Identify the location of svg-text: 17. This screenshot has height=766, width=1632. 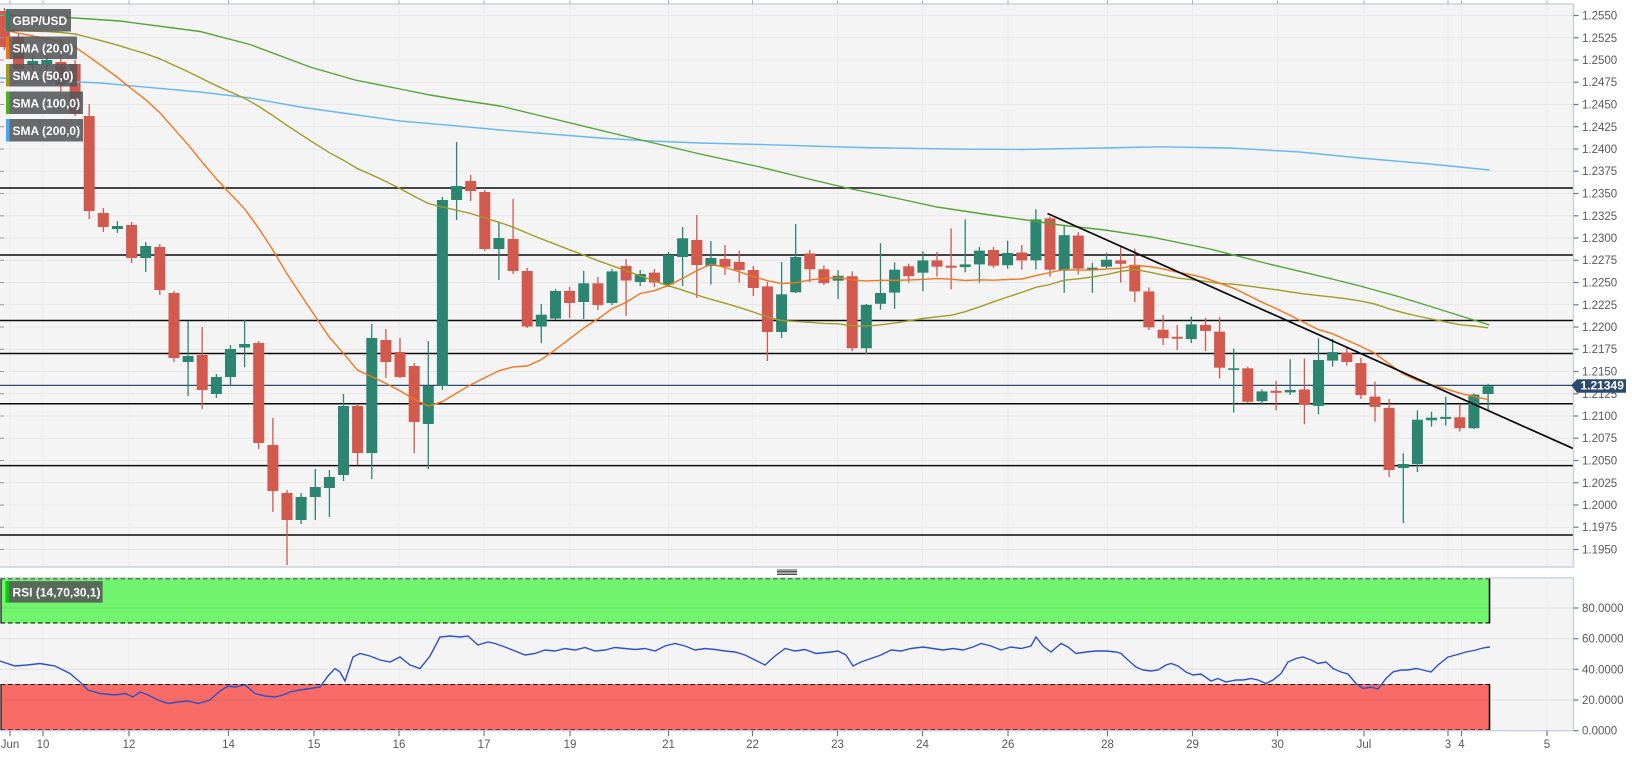
(484, 745).